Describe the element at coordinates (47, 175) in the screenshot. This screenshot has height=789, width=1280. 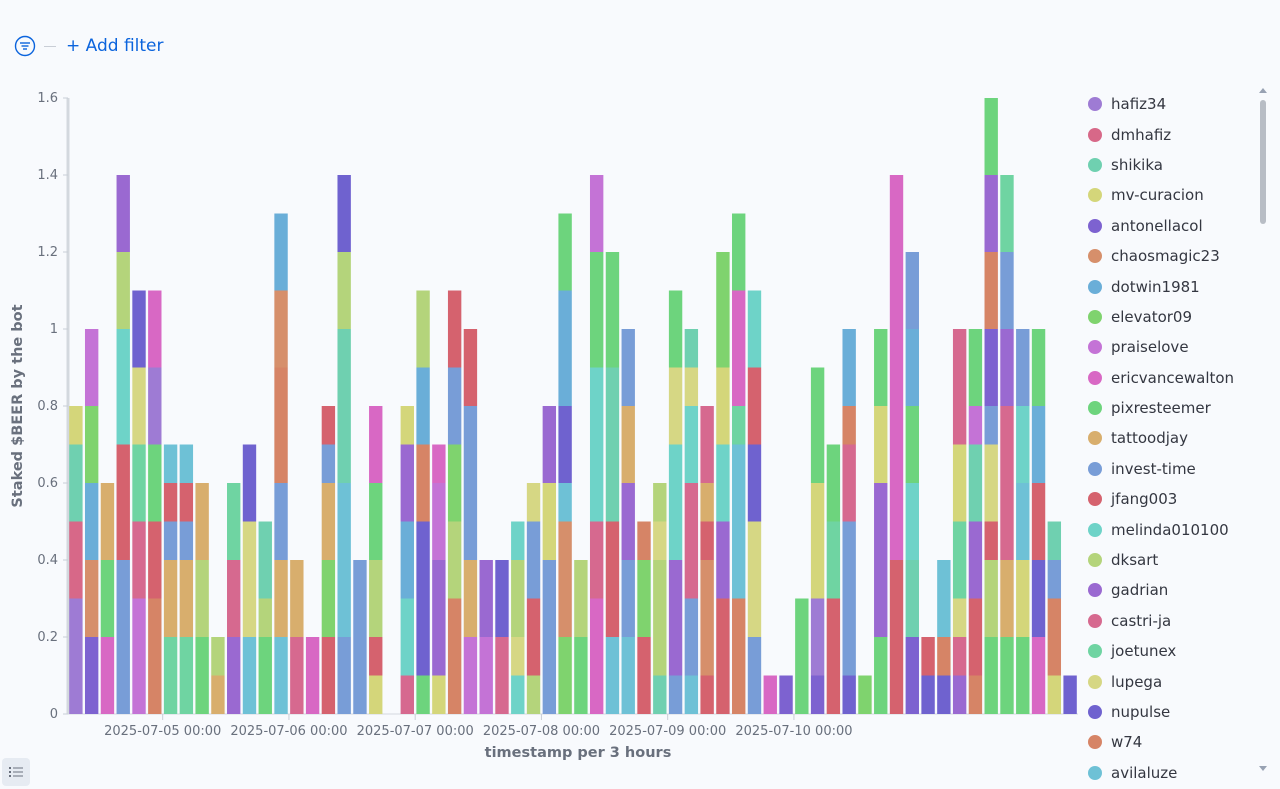
I see `y-tick-label: 1.4` at that location.